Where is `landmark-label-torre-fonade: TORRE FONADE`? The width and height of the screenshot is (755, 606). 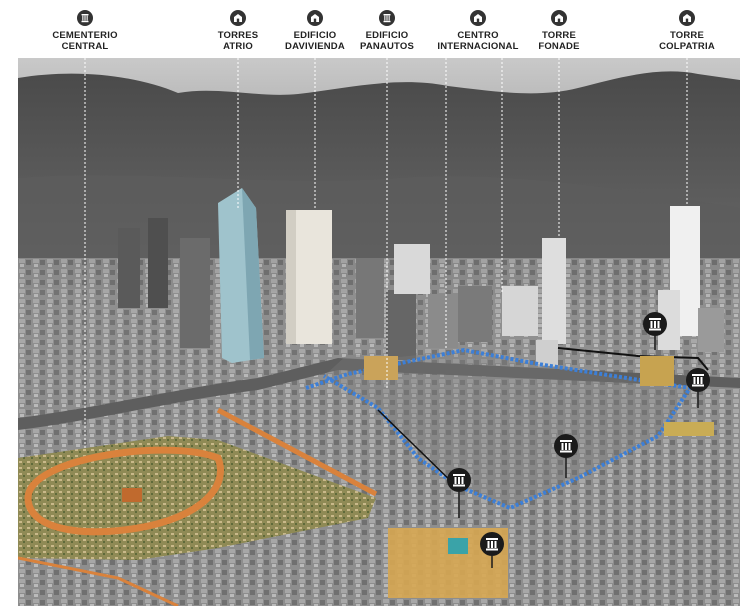 landmark-label-torre-fonade: TORRE FONADE is located at coordinates (559, 31).